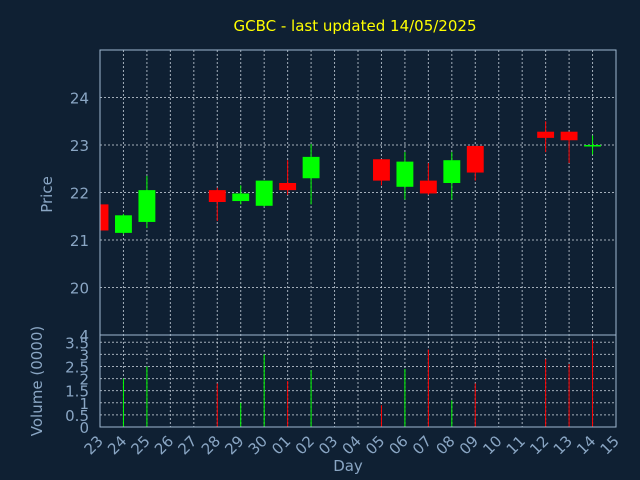 The width and height of the screenshot is (640, 480). What do you see at coordinates (84, 355) in the screenshot?
I see `volume-tick-label: 3` at bounding box center [84, 355].